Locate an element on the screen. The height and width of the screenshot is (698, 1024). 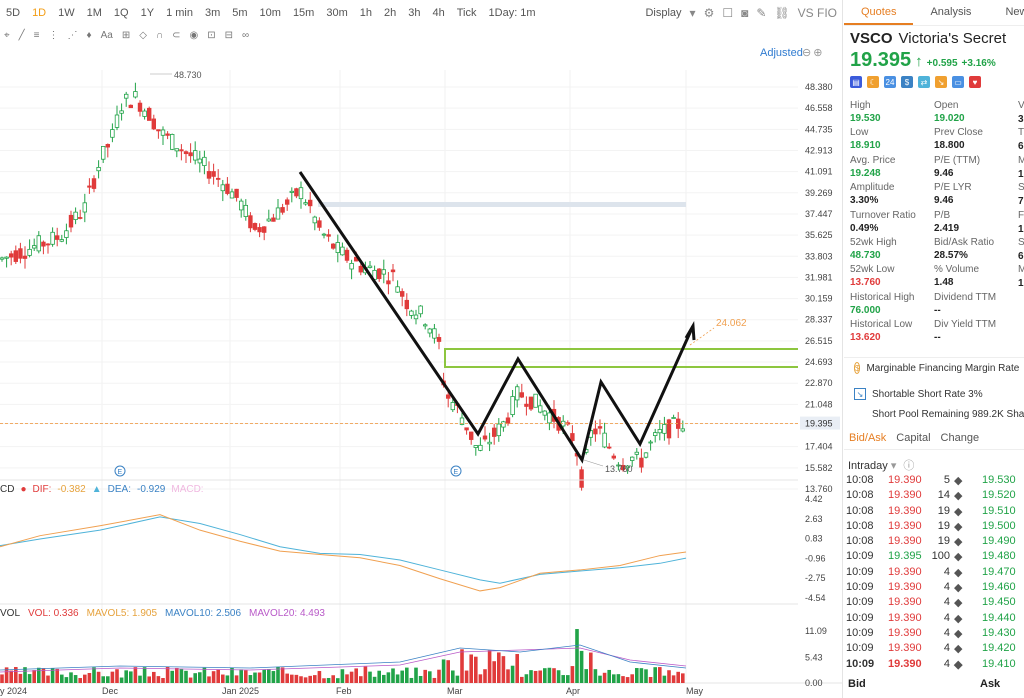
timeframe-3m: 3m is located at coordinates (212, 13).